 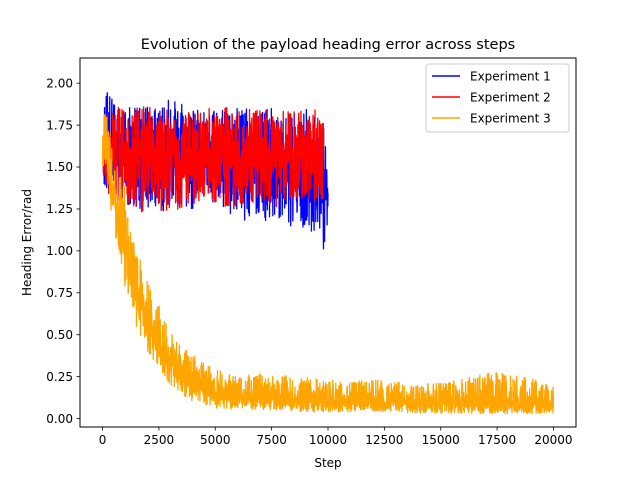 What do you see at coordinates (103, 440) in the screenshot?
I see `x-tick-label: 0` at bounding box center [103, 440].